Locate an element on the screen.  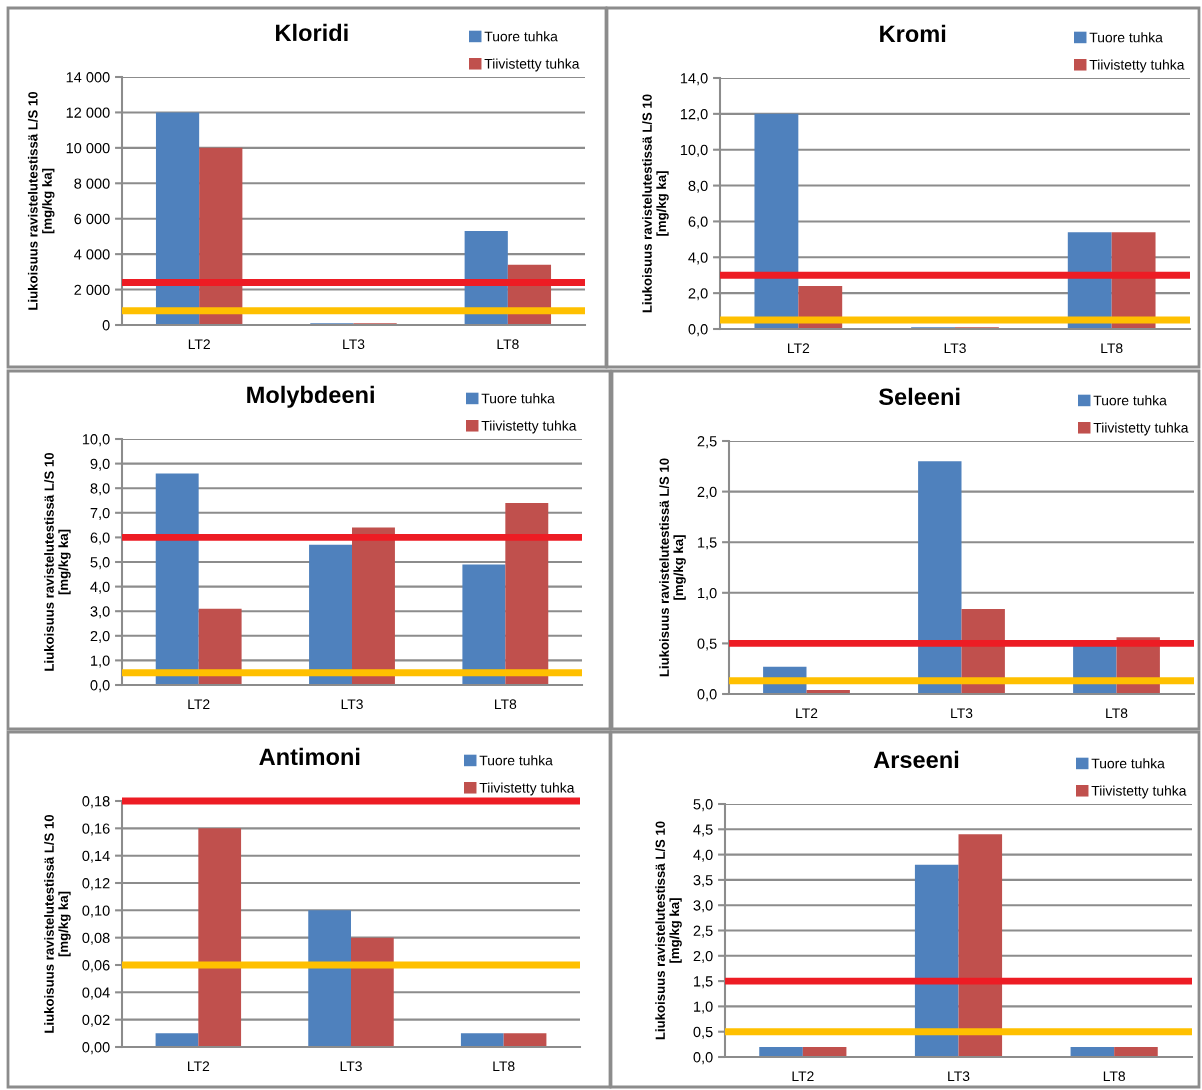
y-tick-label: 4,5 is located at coordinates (703, 830).